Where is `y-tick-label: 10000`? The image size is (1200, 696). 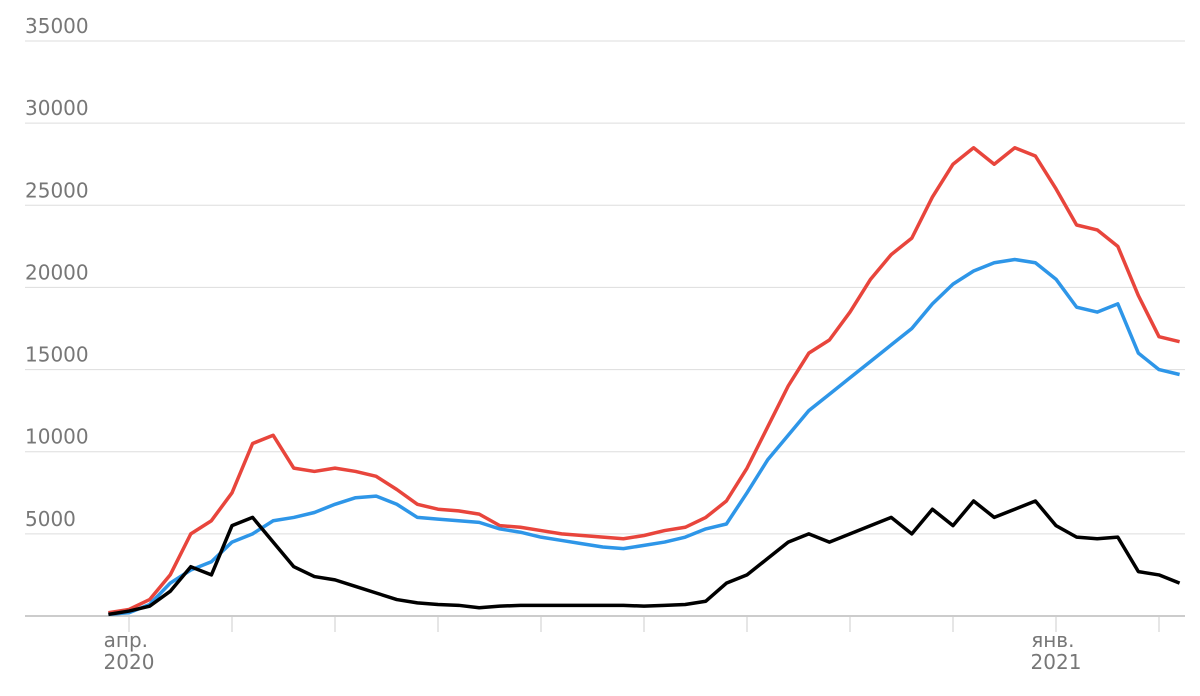
y-tick-label: 10000 is located at coordinates (57, 437).